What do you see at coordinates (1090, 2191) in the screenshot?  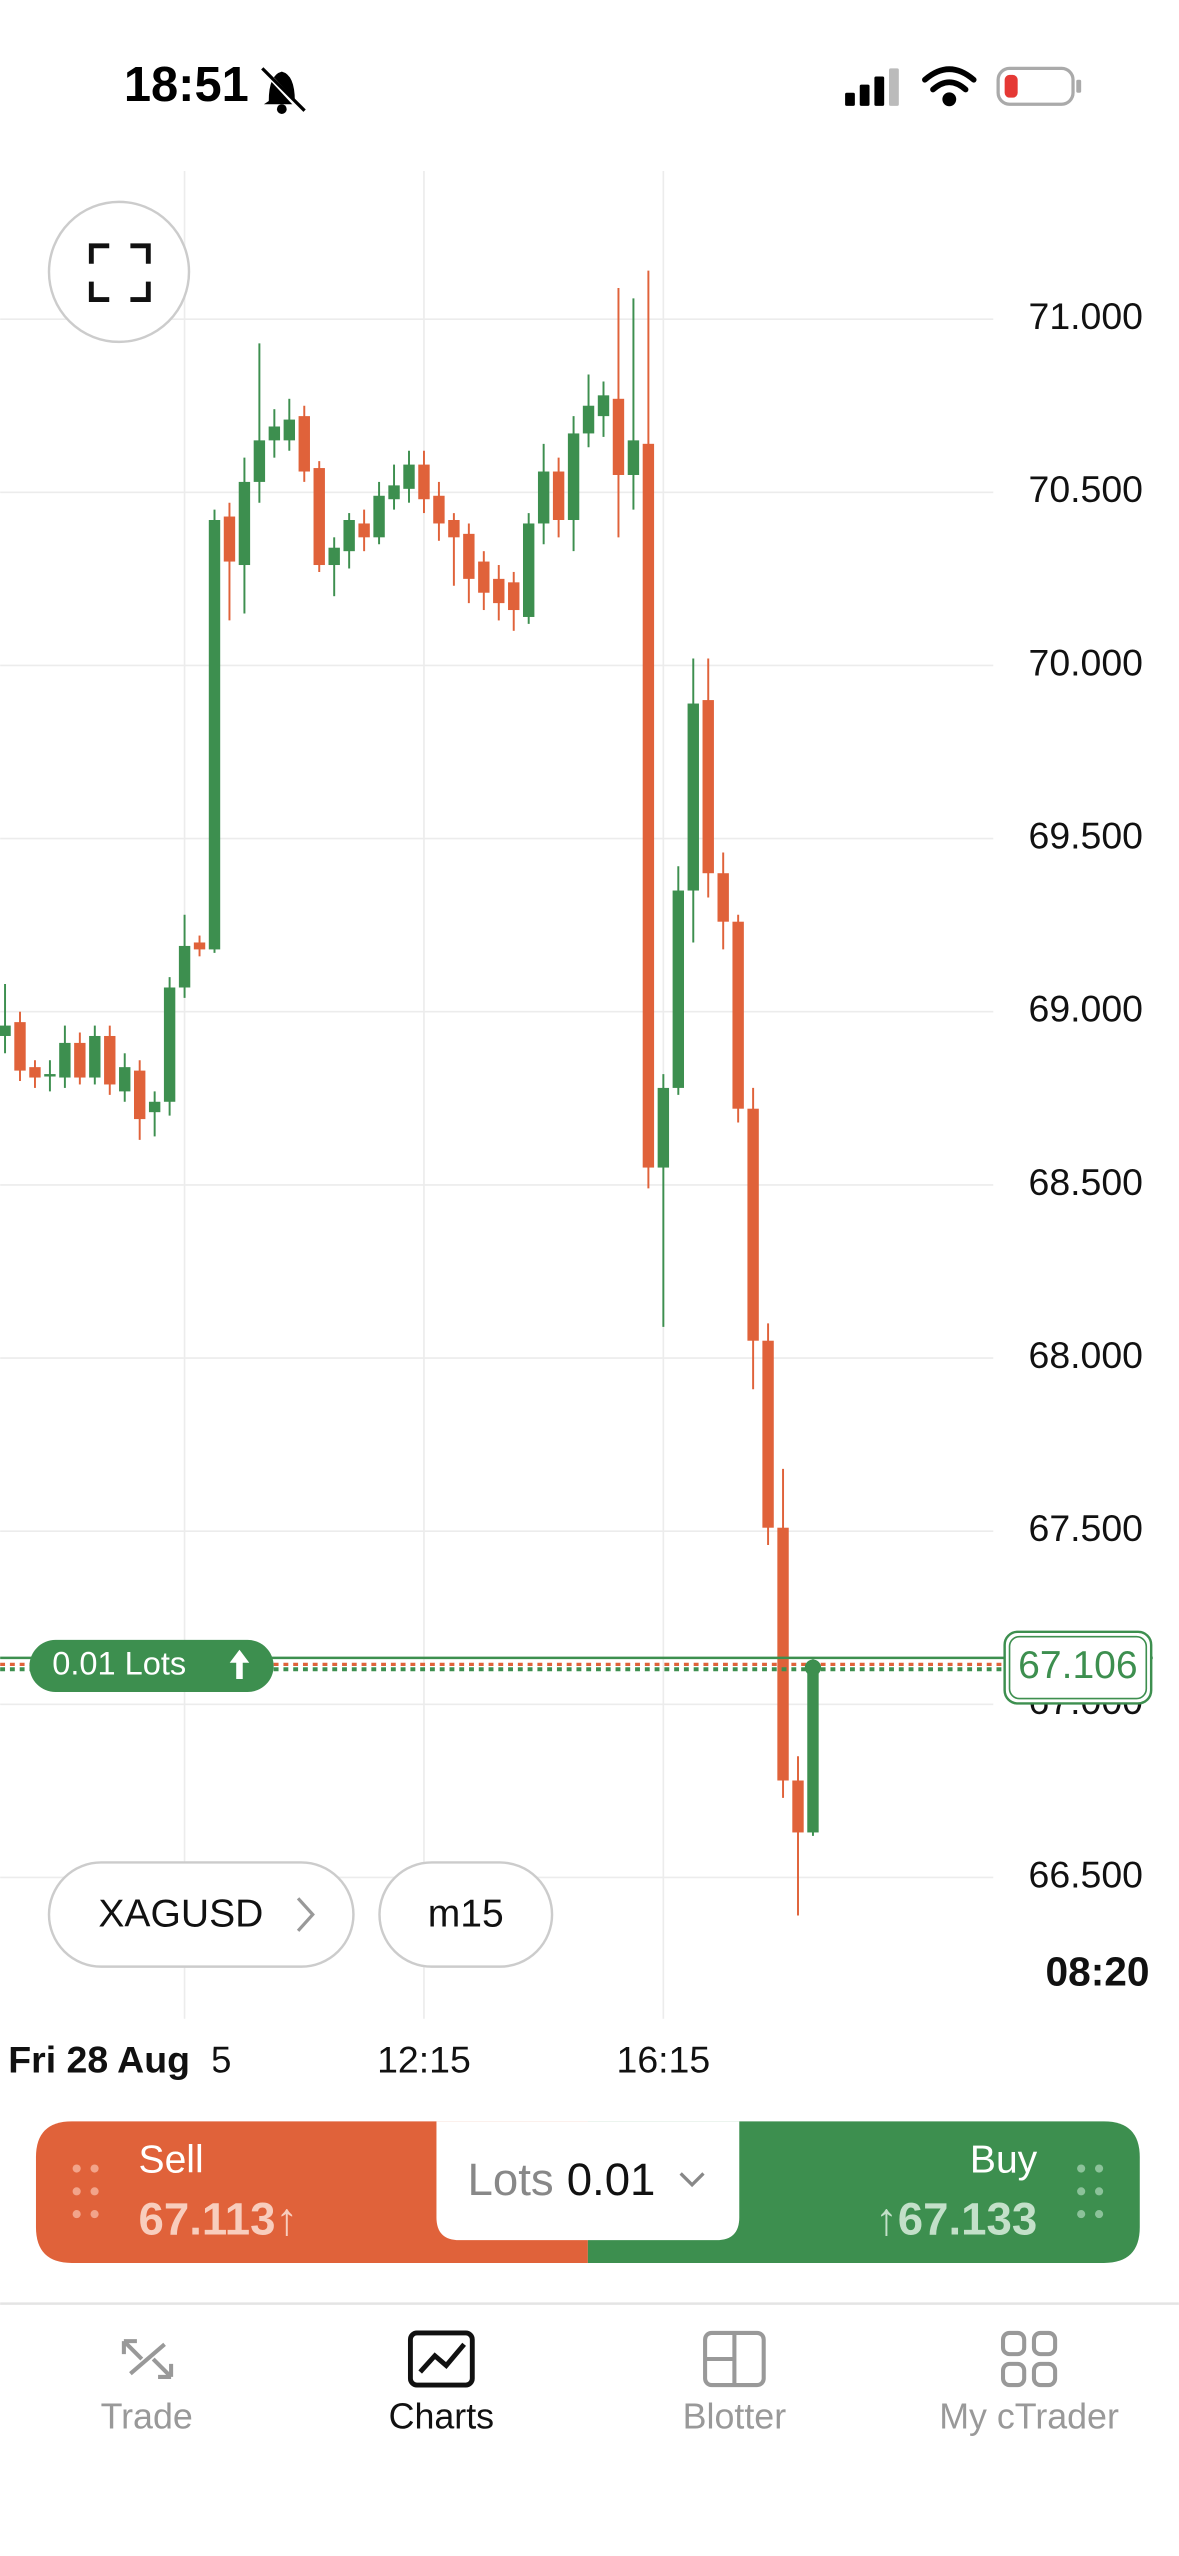 I see `buy-handle` at bounding box center [1090, 2191].